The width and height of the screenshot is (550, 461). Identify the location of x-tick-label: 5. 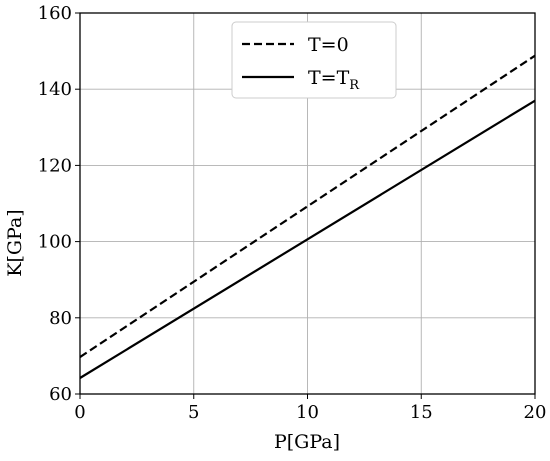
(193, 412).